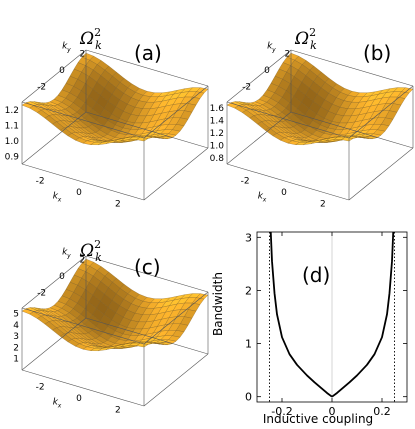 The height and width of the screenshot is (429, 415). I want to click on x-tick-label: -0.2, so click(281, 411).